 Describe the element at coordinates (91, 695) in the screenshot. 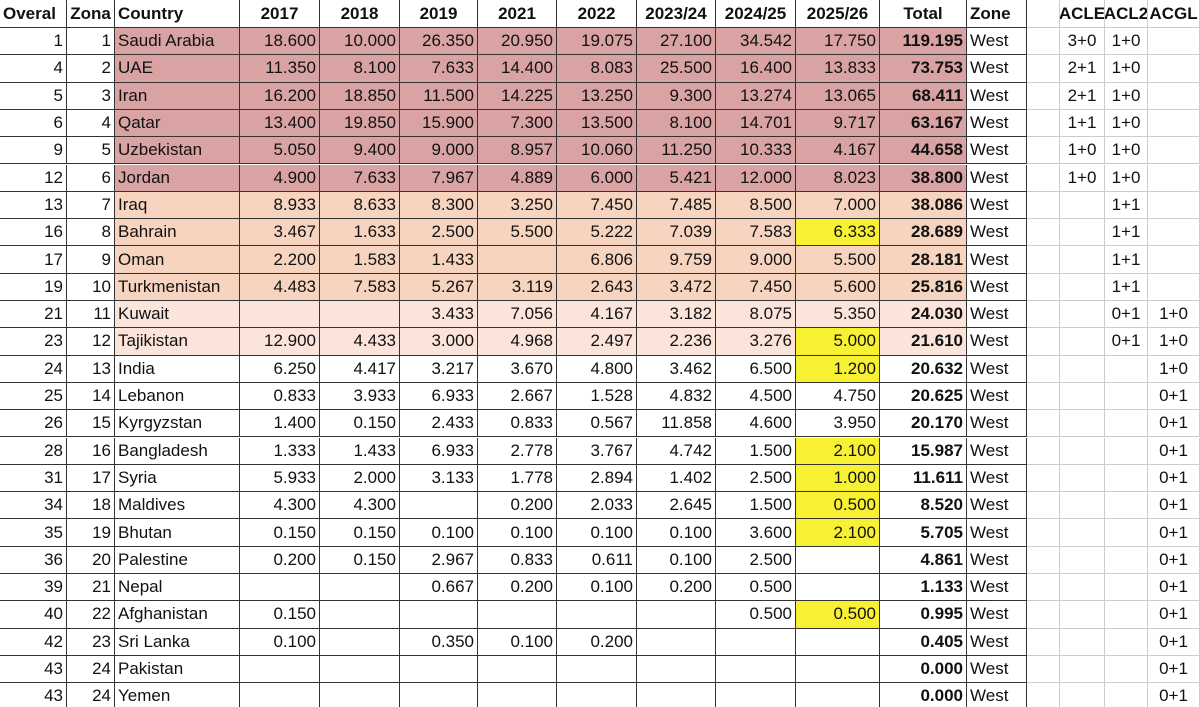

I see `cell: 24` at that location.